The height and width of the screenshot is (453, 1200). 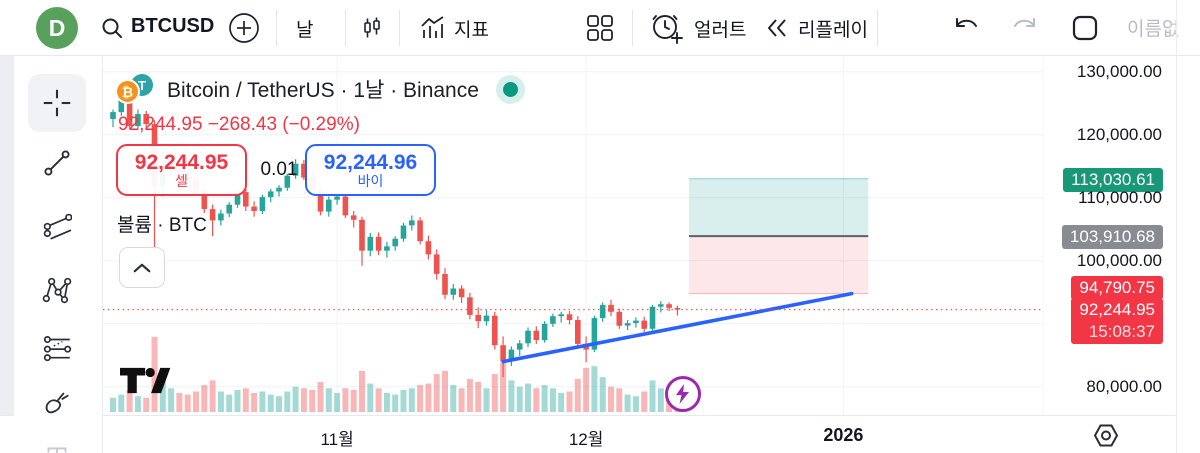 What do you see at coordinates (239, 124) in the screenshot?
I see `last-price-change: 92,244.95 −268.43 (−0.29%)` at bounding box center [239, 124].